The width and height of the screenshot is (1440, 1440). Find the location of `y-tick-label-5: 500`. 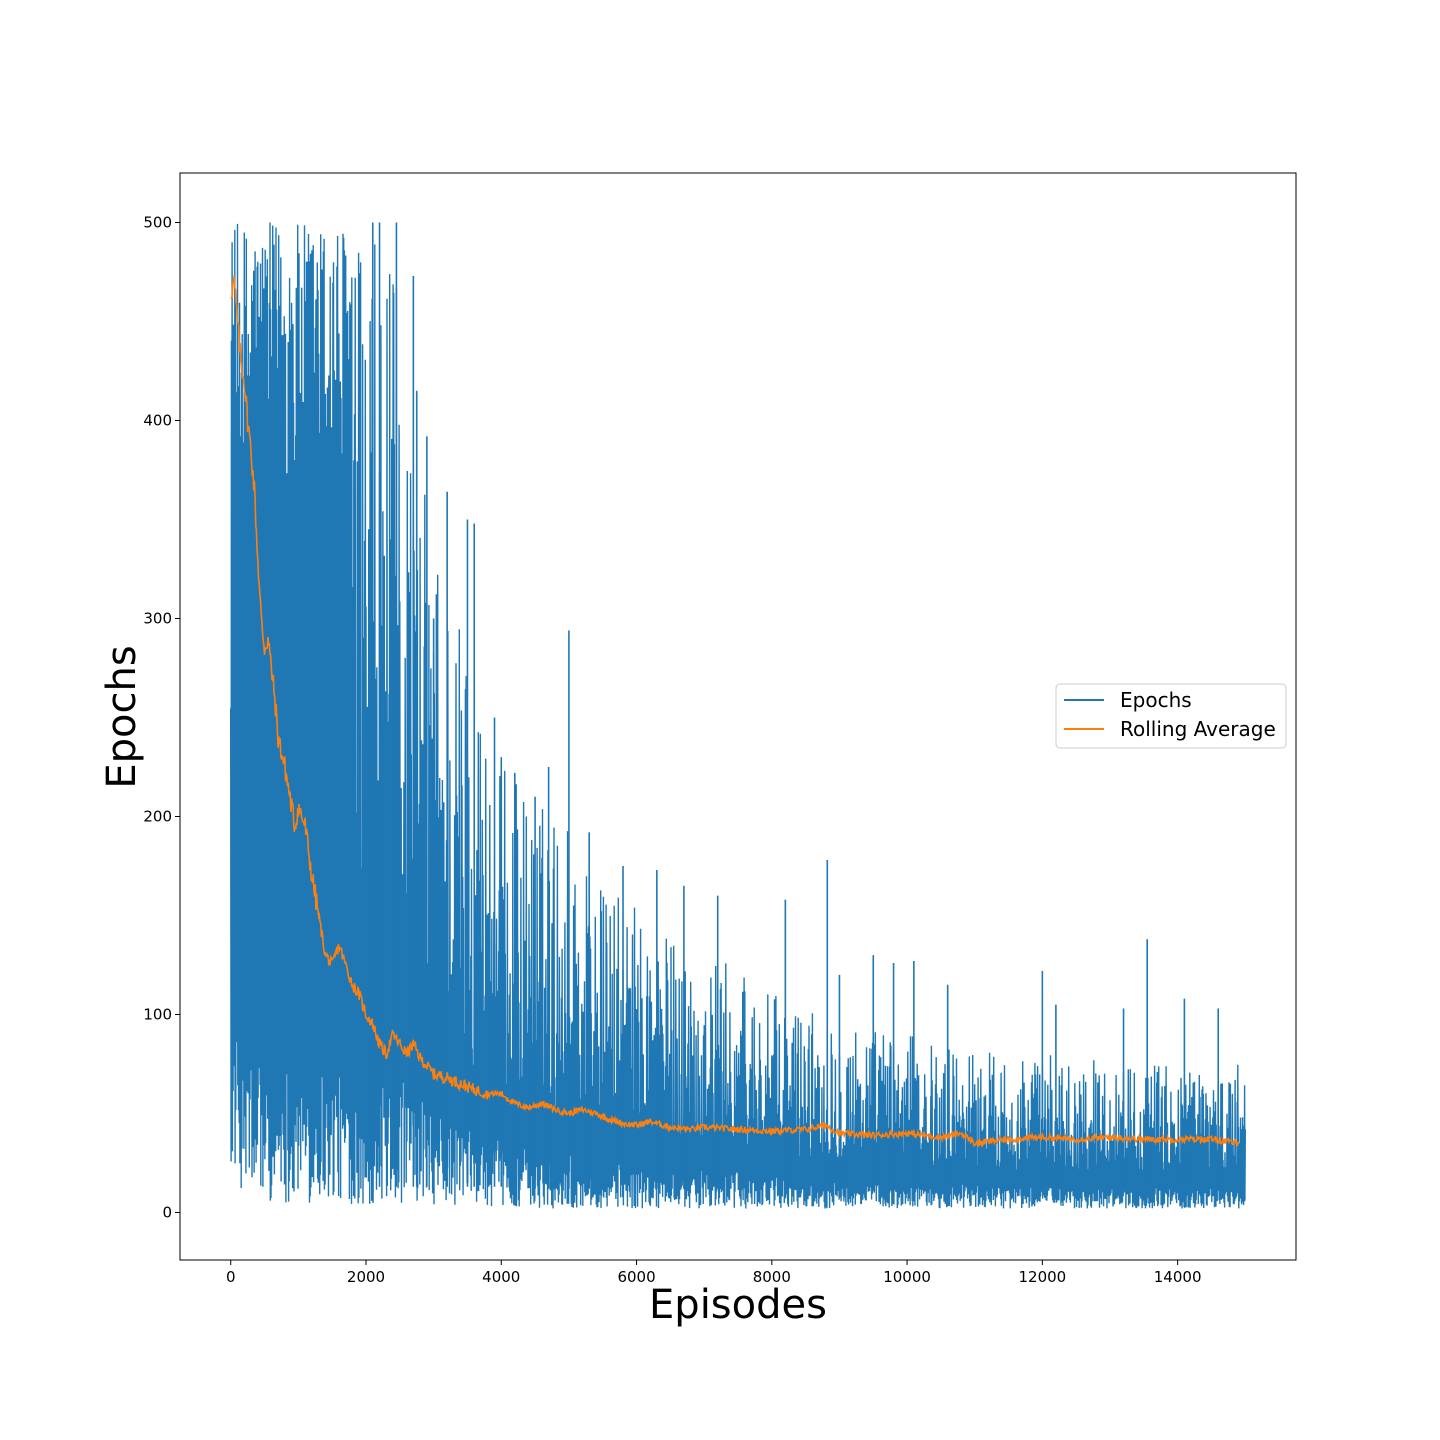

y-tick-label-5: 500 is located at coordinates (157, 222).